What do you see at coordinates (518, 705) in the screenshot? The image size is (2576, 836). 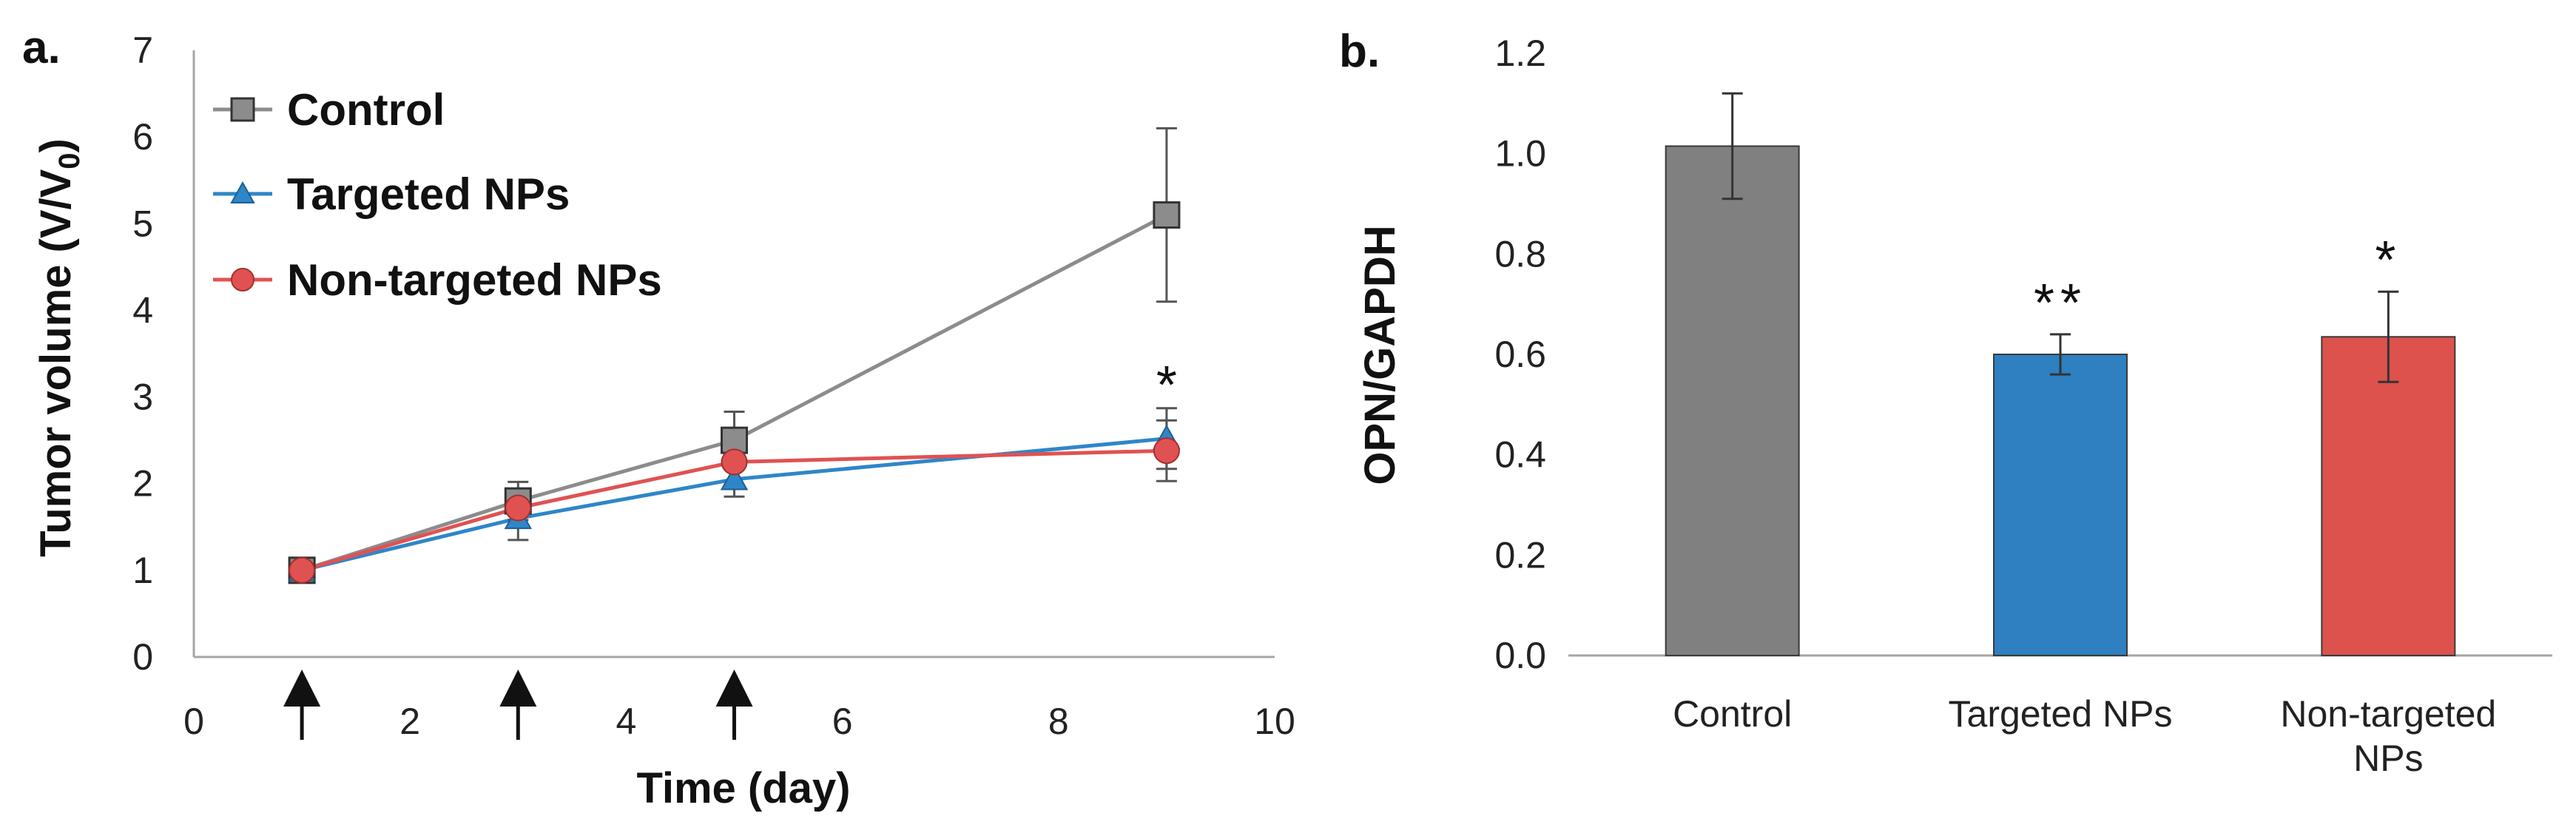 I see `panel-a-dosing-arrows` at bounding box center [518, 705].